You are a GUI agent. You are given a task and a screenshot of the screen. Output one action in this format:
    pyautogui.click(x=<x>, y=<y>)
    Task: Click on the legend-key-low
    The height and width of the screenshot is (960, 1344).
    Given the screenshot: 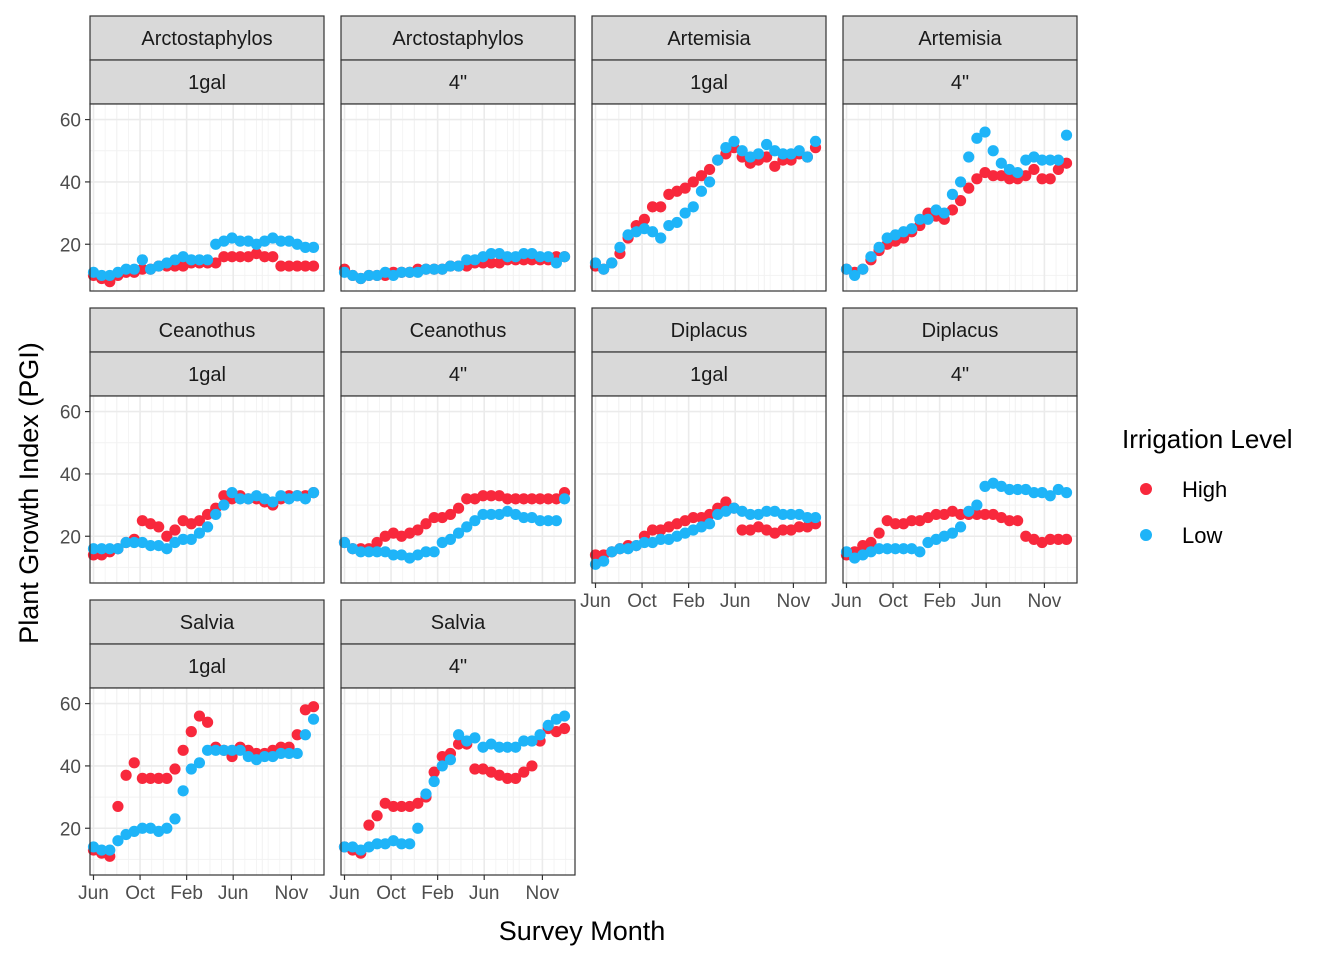 What is the action you would take?
    pyautogui.click(x=1146, y=535)
    